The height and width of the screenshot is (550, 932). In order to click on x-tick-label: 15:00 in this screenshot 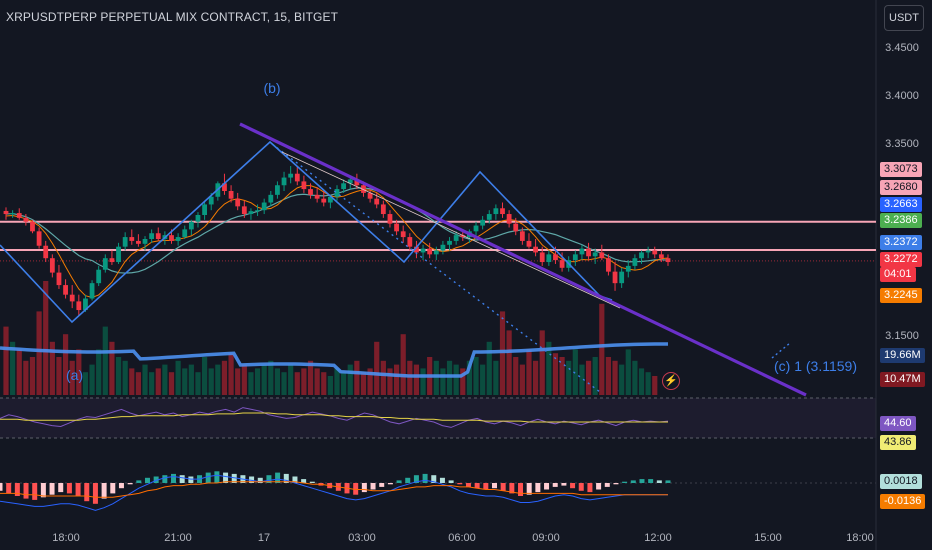, I will do `click(768, 538)`.